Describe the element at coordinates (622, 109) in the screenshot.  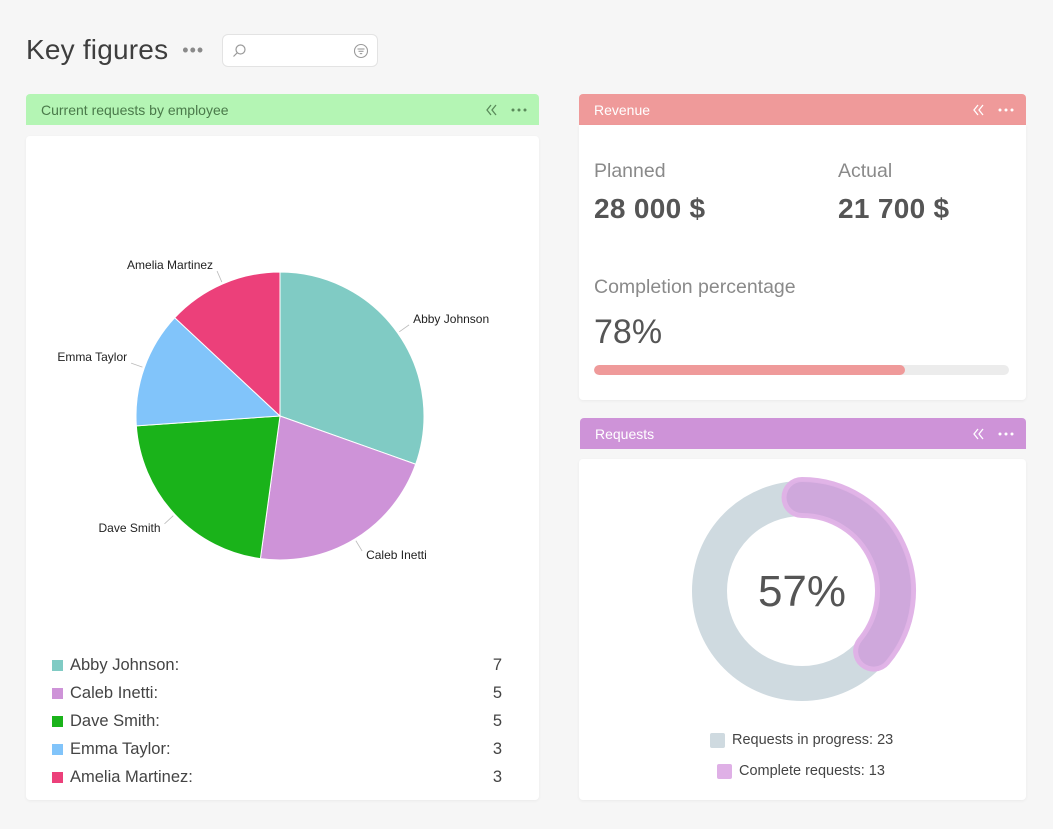
I see `revenue-panel-title: Revenue` at that location.